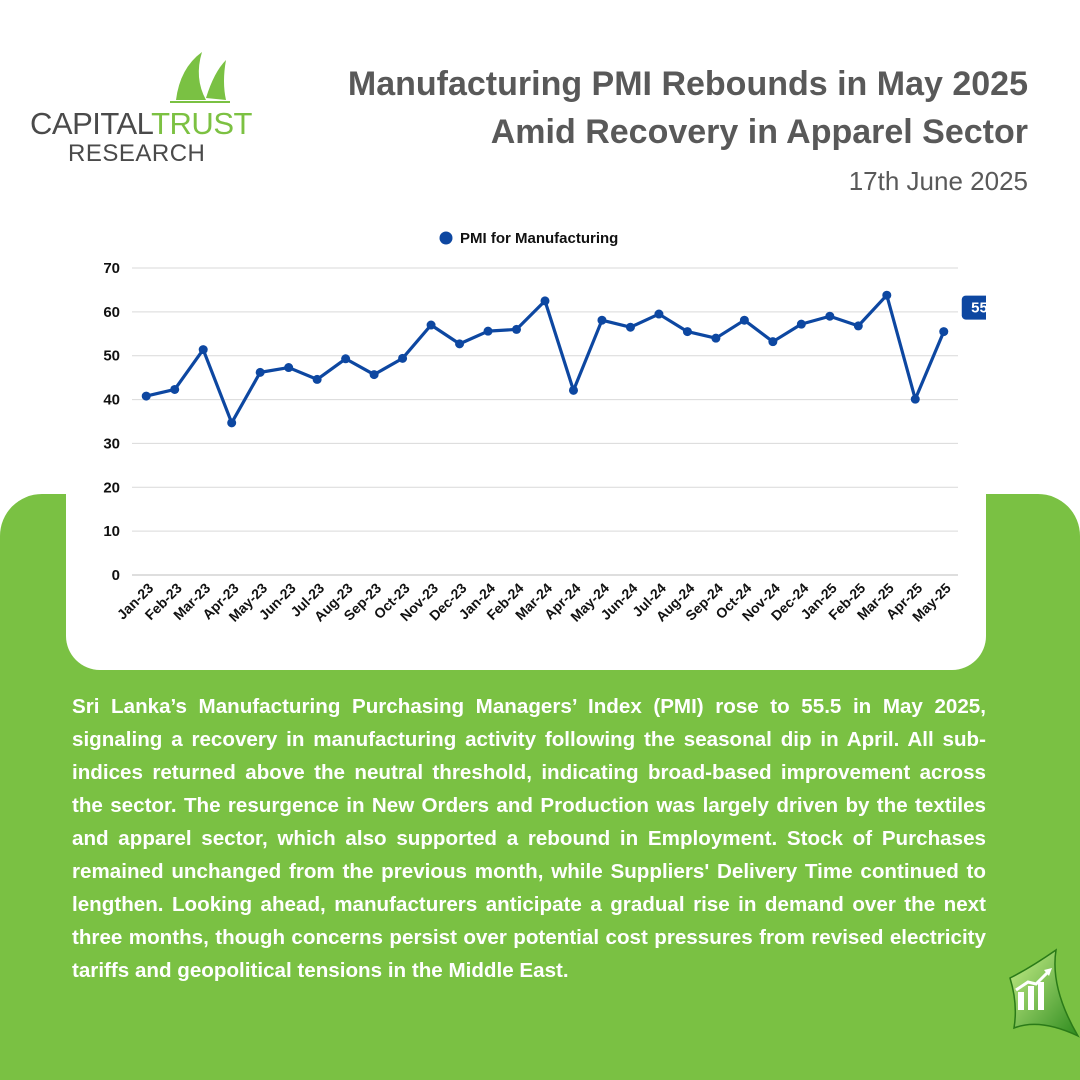  Describe the element at coordinates (545, 359) in the screenshot. I see `series-line-pmi` at that location.